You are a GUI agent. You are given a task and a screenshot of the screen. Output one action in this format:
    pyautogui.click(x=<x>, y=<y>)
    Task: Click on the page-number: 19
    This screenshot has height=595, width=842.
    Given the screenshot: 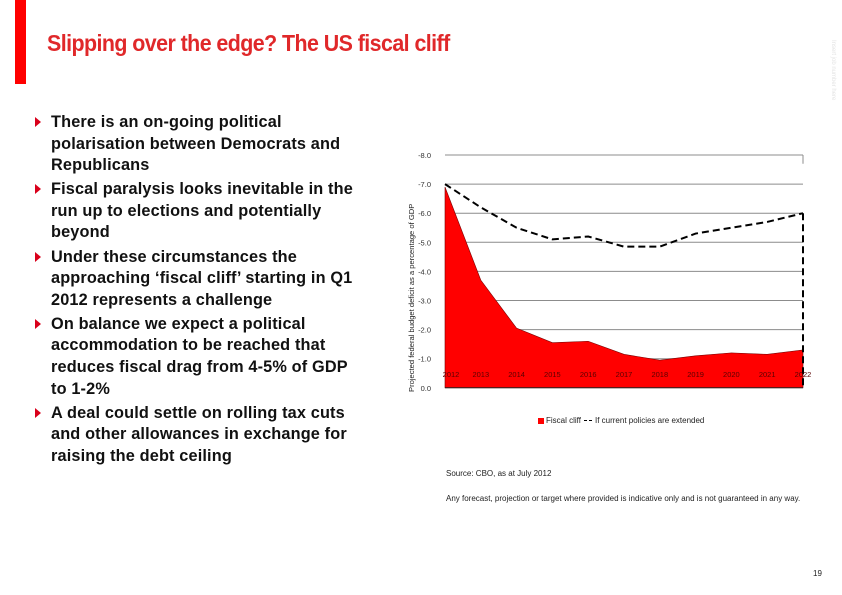 What is the action you would take?
    pyautogui.click(x=817, y=573)
    